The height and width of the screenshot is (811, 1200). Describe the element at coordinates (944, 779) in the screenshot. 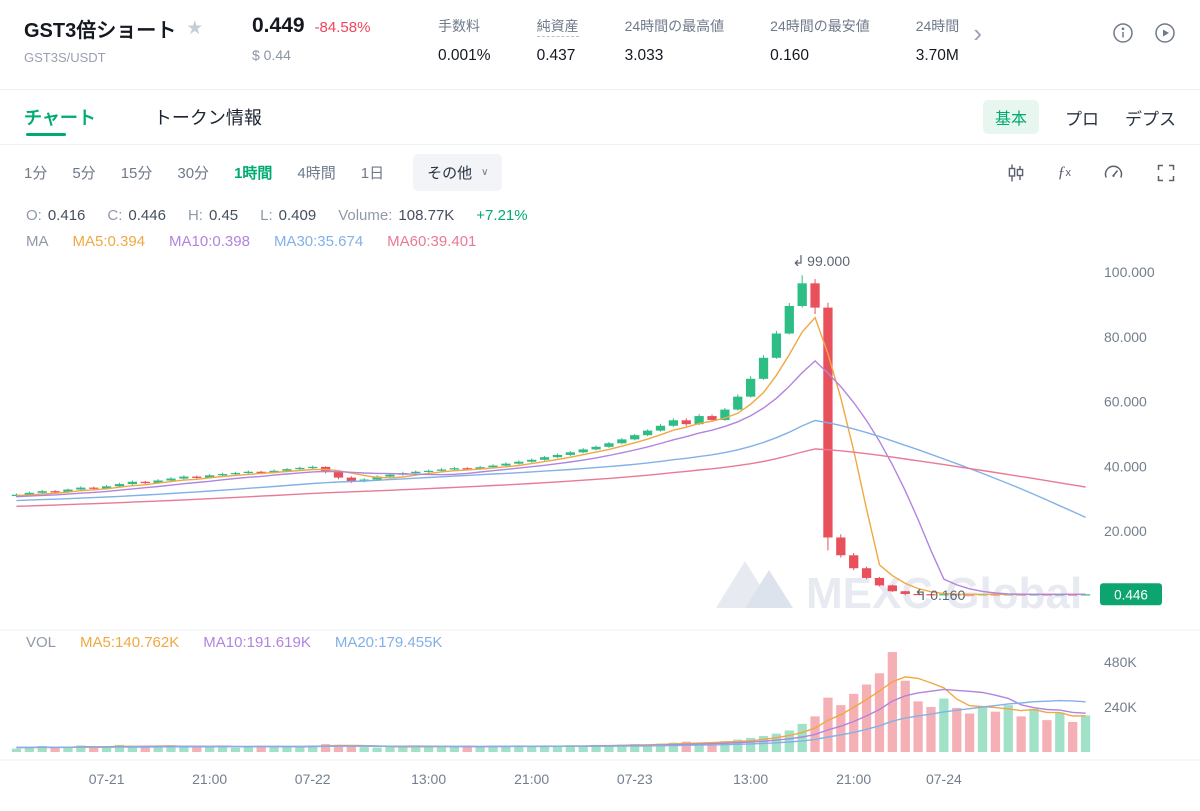

I see `svg-text: 07-24` at that location.